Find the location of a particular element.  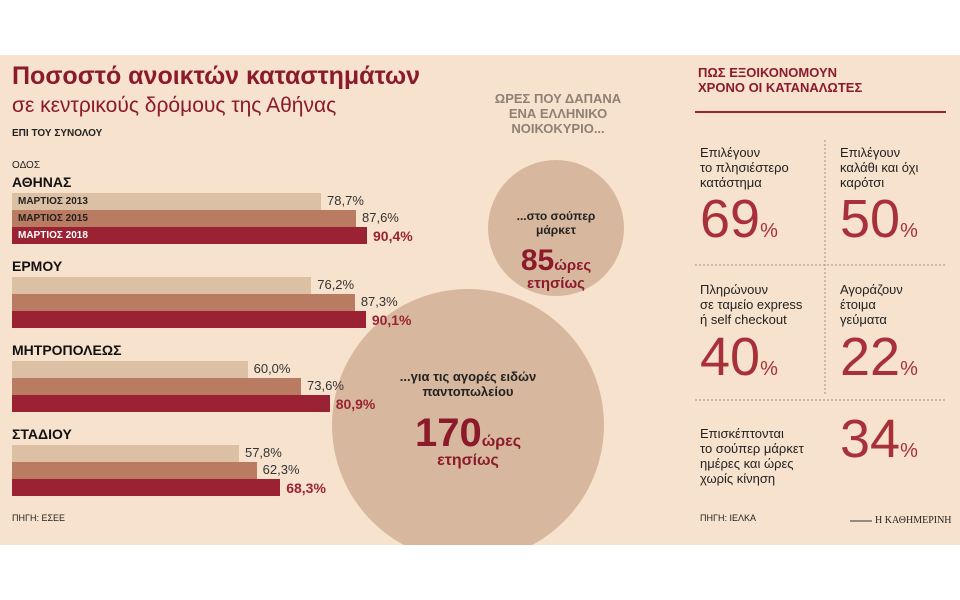

item-value: 50% is located at coordinates (879, 219).